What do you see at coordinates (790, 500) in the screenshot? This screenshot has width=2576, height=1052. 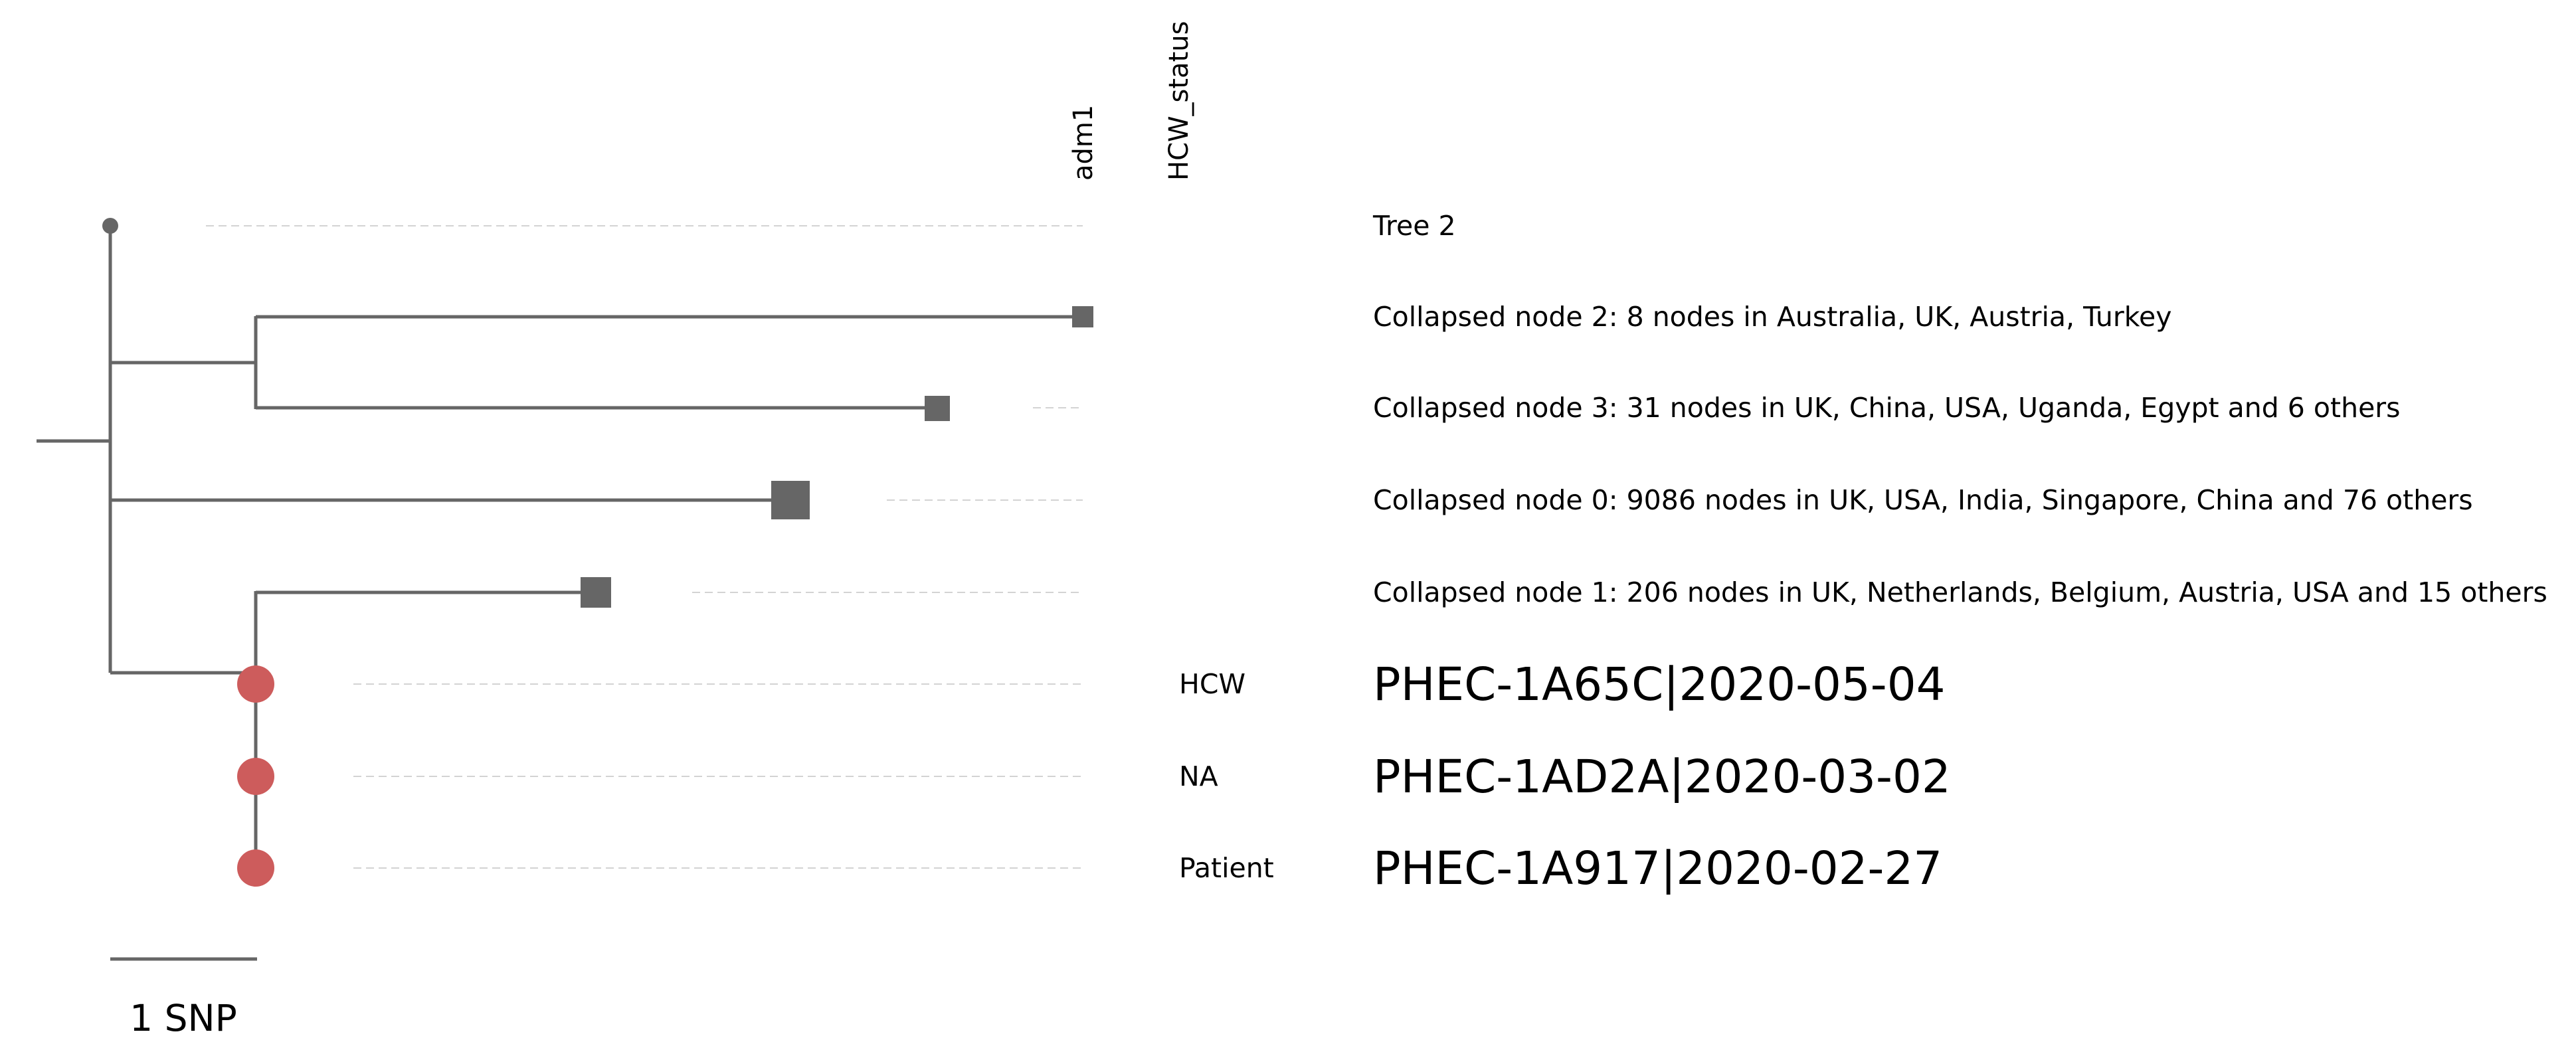 I see `collapsed-node-0-marker` at bounding box center [790, 500].